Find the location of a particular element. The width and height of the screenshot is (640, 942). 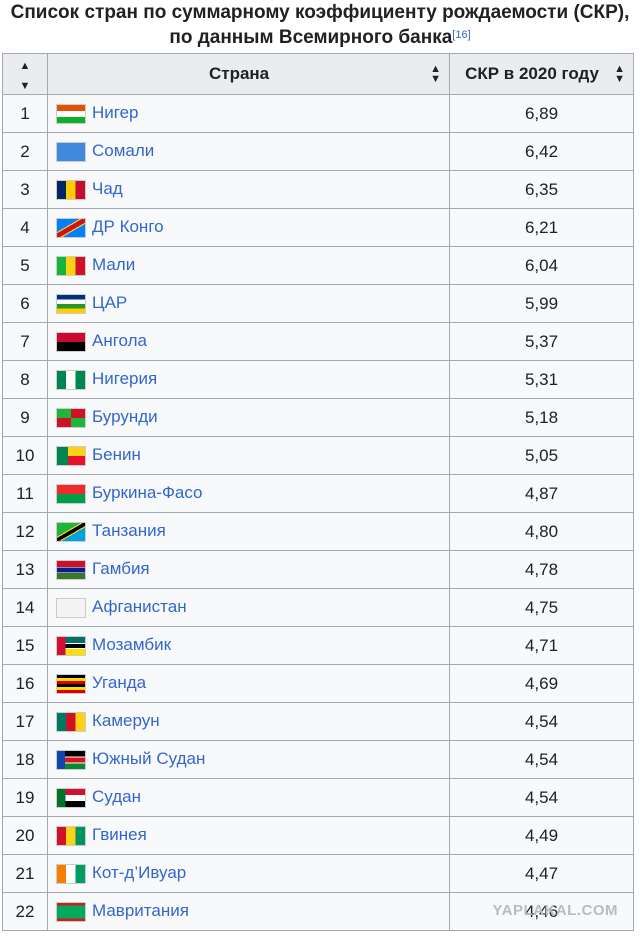

tfr-value: 5,37 is located at coordinates (541, 341).